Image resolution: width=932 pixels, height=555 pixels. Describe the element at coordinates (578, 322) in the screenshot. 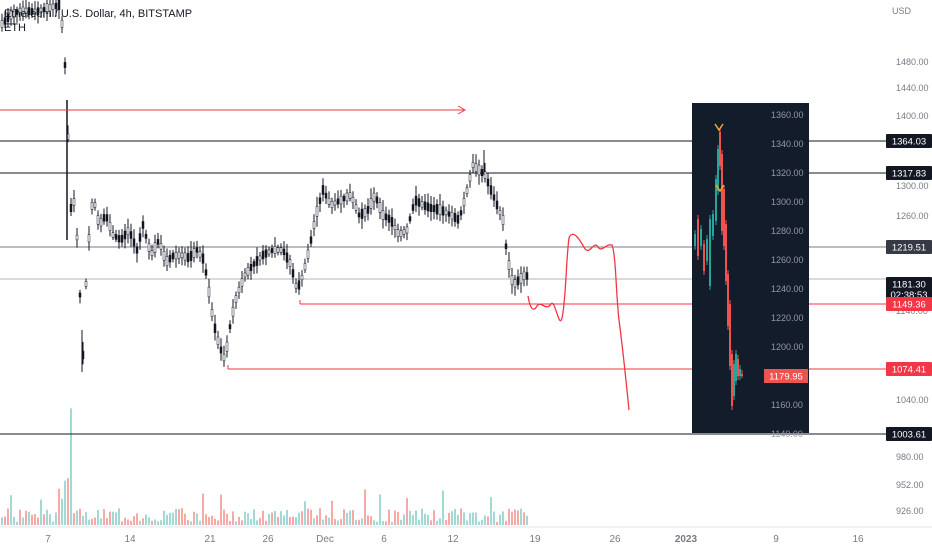

I see `projection-path` at that location.